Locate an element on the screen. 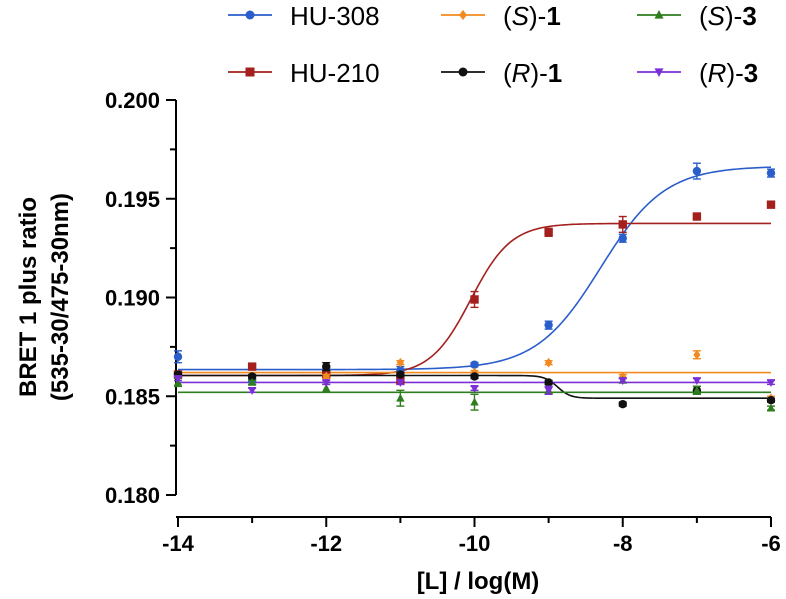 The height and width of the screenshot is (599, 786). x-tick-label: -6 is located at coordinates (771, 543).